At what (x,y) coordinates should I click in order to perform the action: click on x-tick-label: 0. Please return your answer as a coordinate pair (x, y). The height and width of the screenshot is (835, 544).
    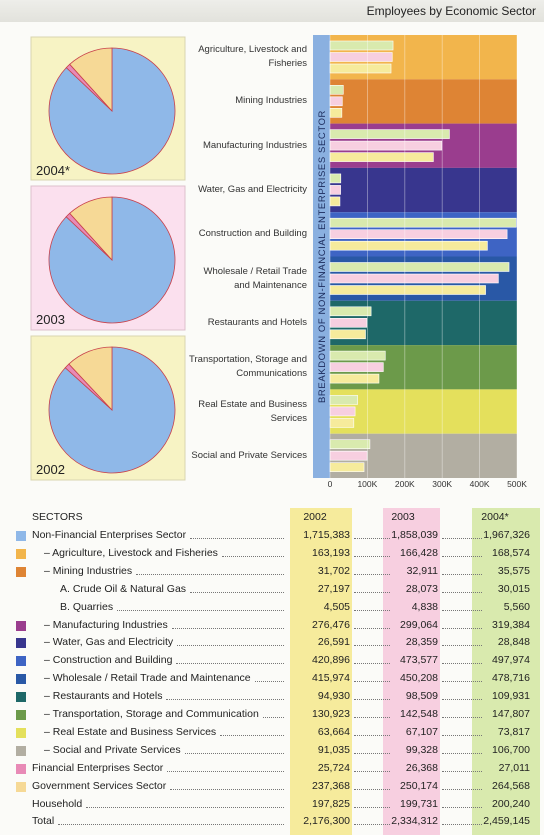
    Looking at the image, I should click on (330, 484).